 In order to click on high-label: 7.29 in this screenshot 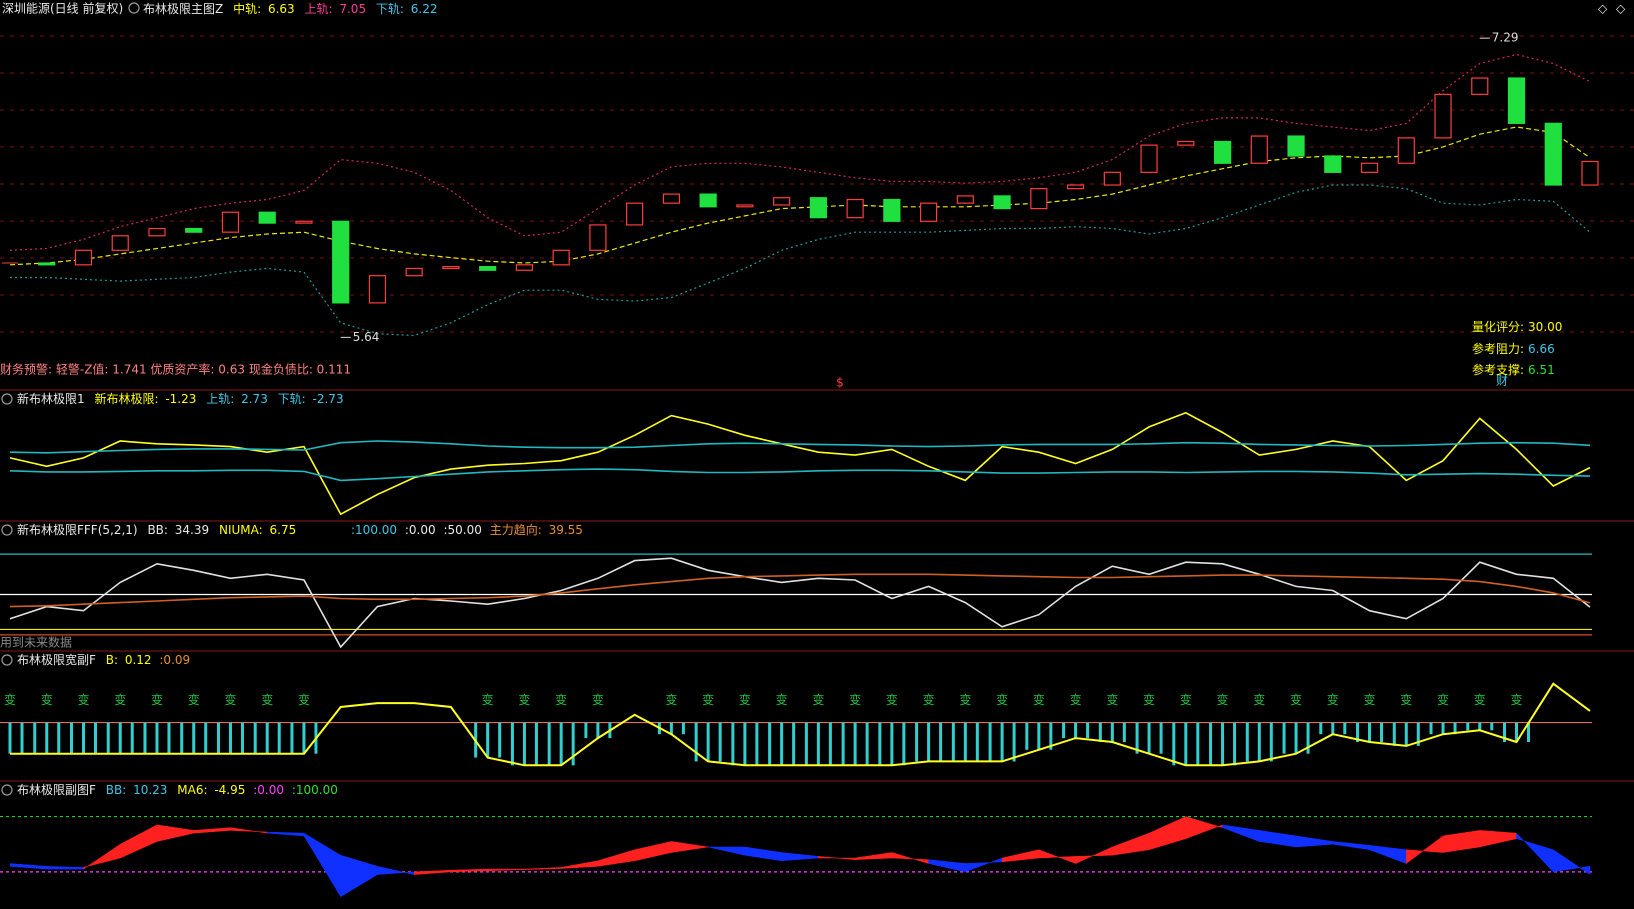, I will do `click(1505, 38)`.